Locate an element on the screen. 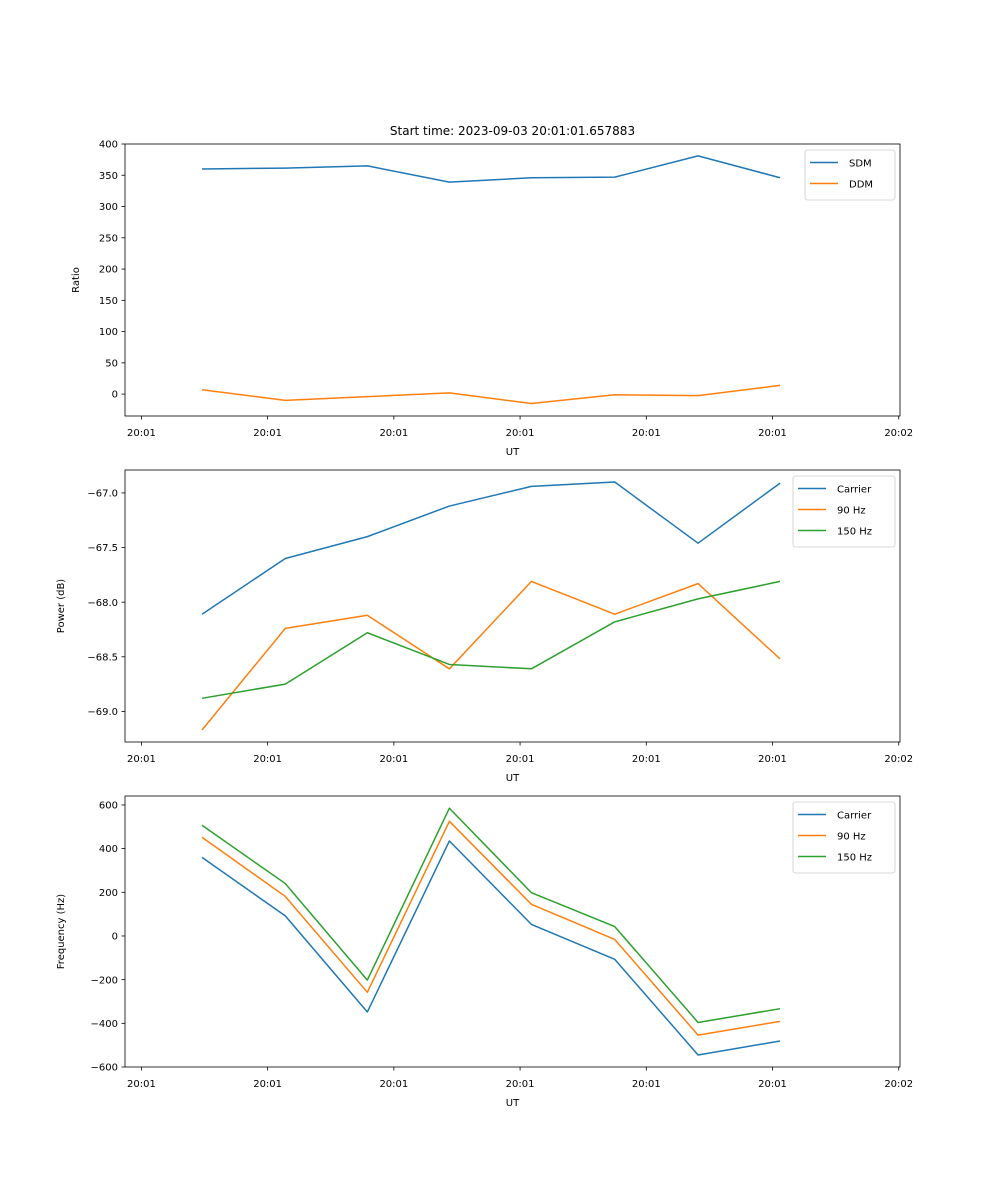  y-axis-label: Power (dB) is located at coordinates (61, 606).